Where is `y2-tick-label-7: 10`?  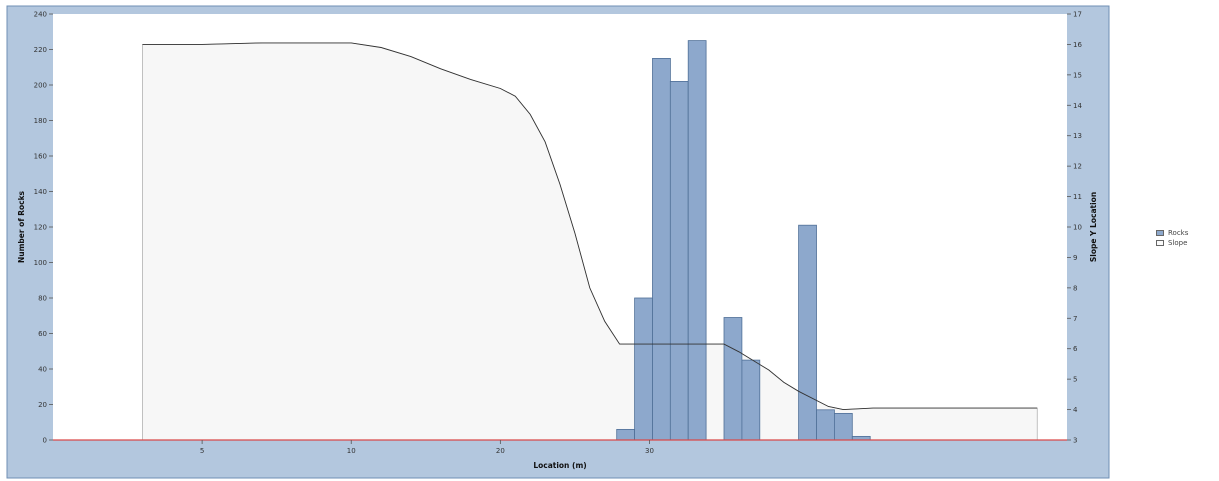
y2-tick-label-7: 10 is located at coordinates (1077, 228).